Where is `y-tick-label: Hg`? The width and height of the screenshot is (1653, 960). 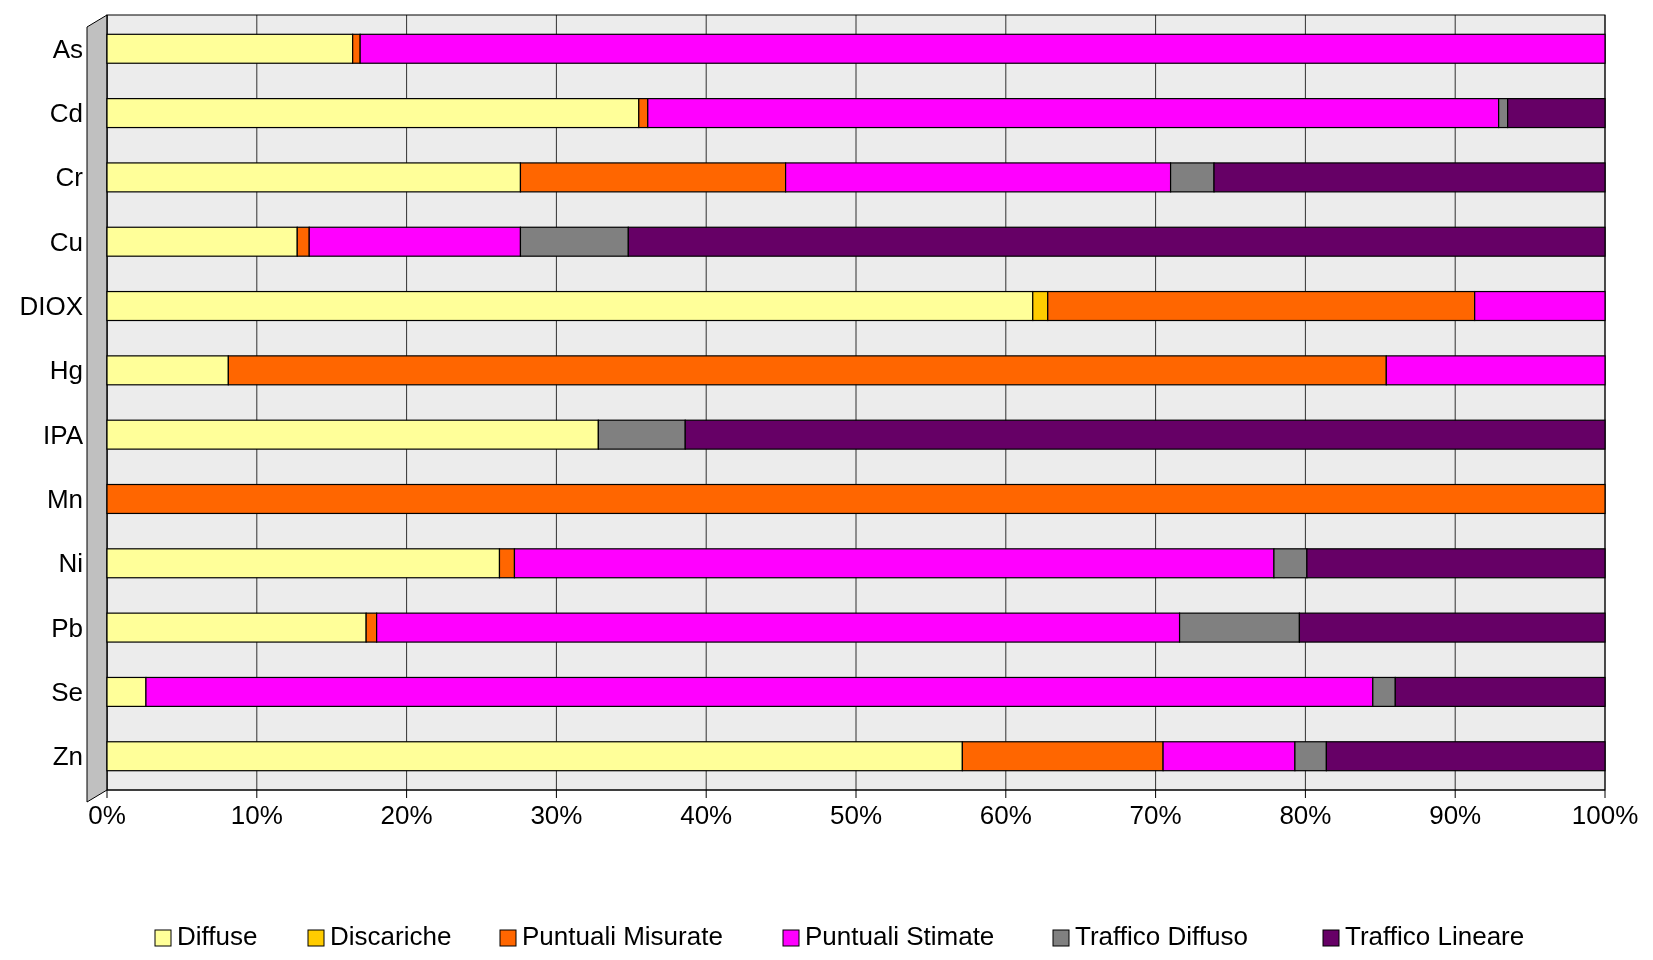
y-tick-label: Hg is located at coordinates (66, 370).